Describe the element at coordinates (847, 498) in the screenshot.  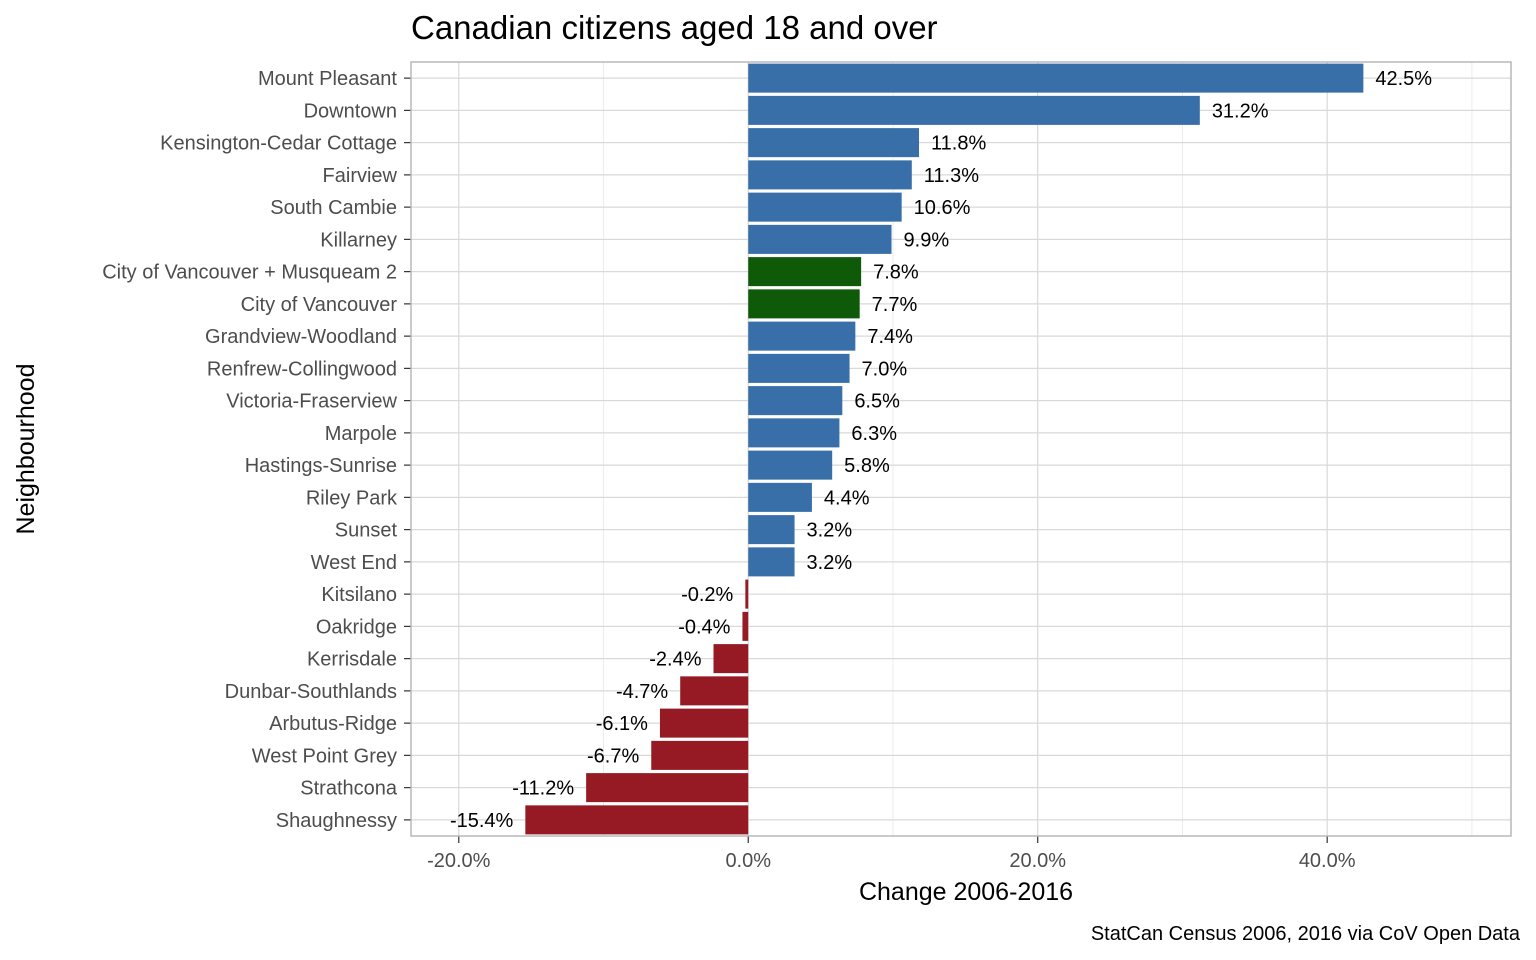
I see `value-label-13: 4.4%` at that location.